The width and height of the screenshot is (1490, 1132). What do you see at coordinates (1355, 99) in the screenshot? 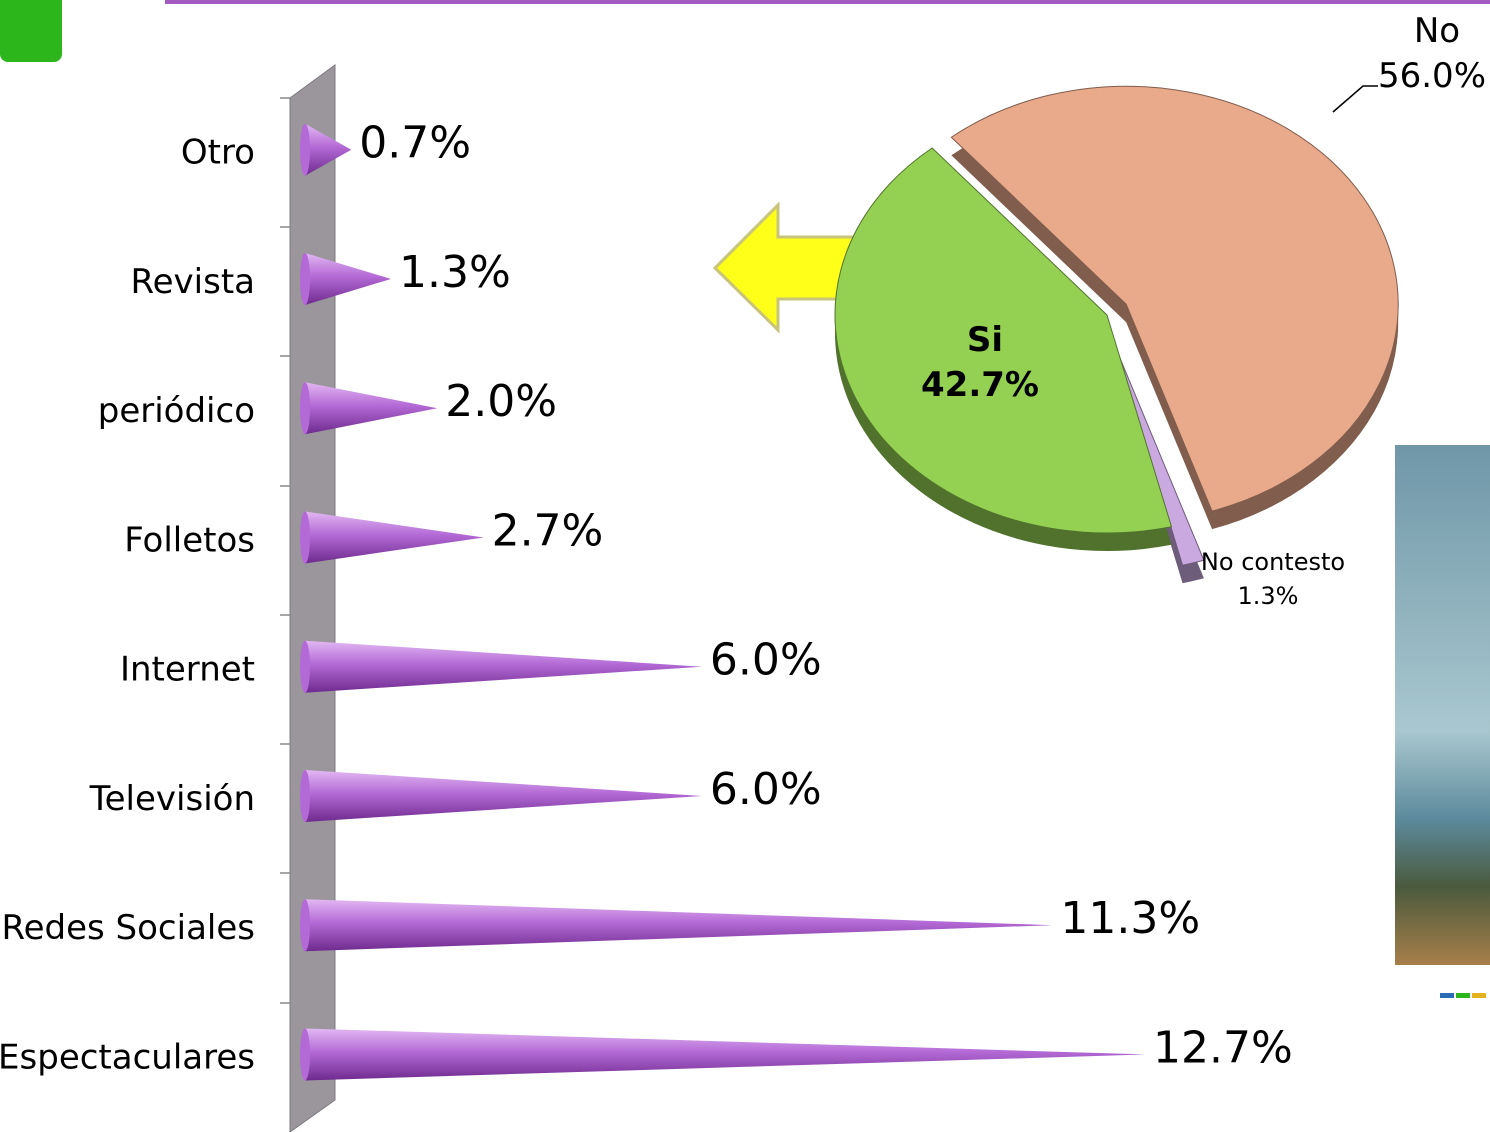
I see `leader-line` at bounding box center [1355, 99].